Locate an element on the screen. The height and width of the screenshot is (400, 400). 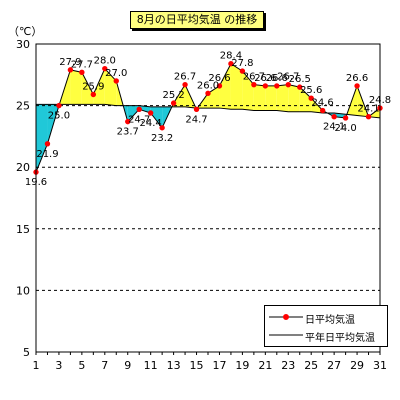
data-label: 21.9 is located at coordinates (47, 154).